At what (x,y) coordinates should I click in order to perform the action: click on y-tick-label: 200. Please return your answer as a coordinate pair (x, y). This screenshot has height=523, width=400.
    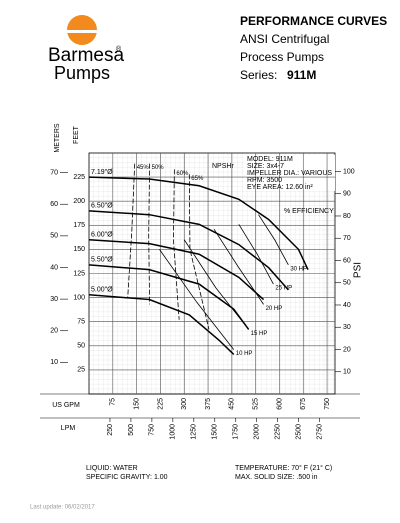
    Looking at the image, I should click on (79, 201).